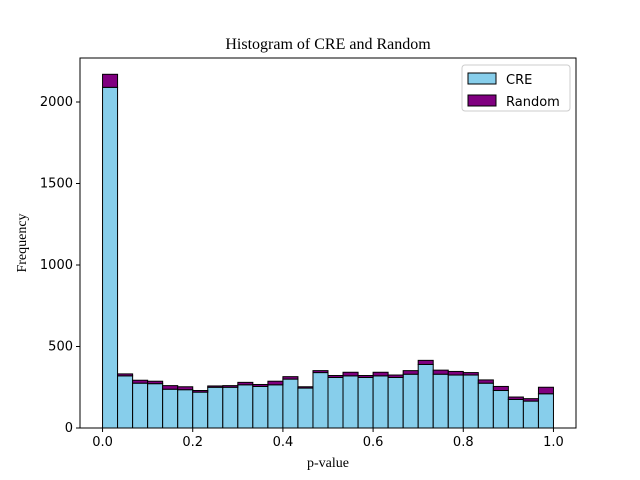  What do you see at coordinates (56, 102) in the screenshot?
I see `y-tick-label: 2000` at bounding box center [56, 102].